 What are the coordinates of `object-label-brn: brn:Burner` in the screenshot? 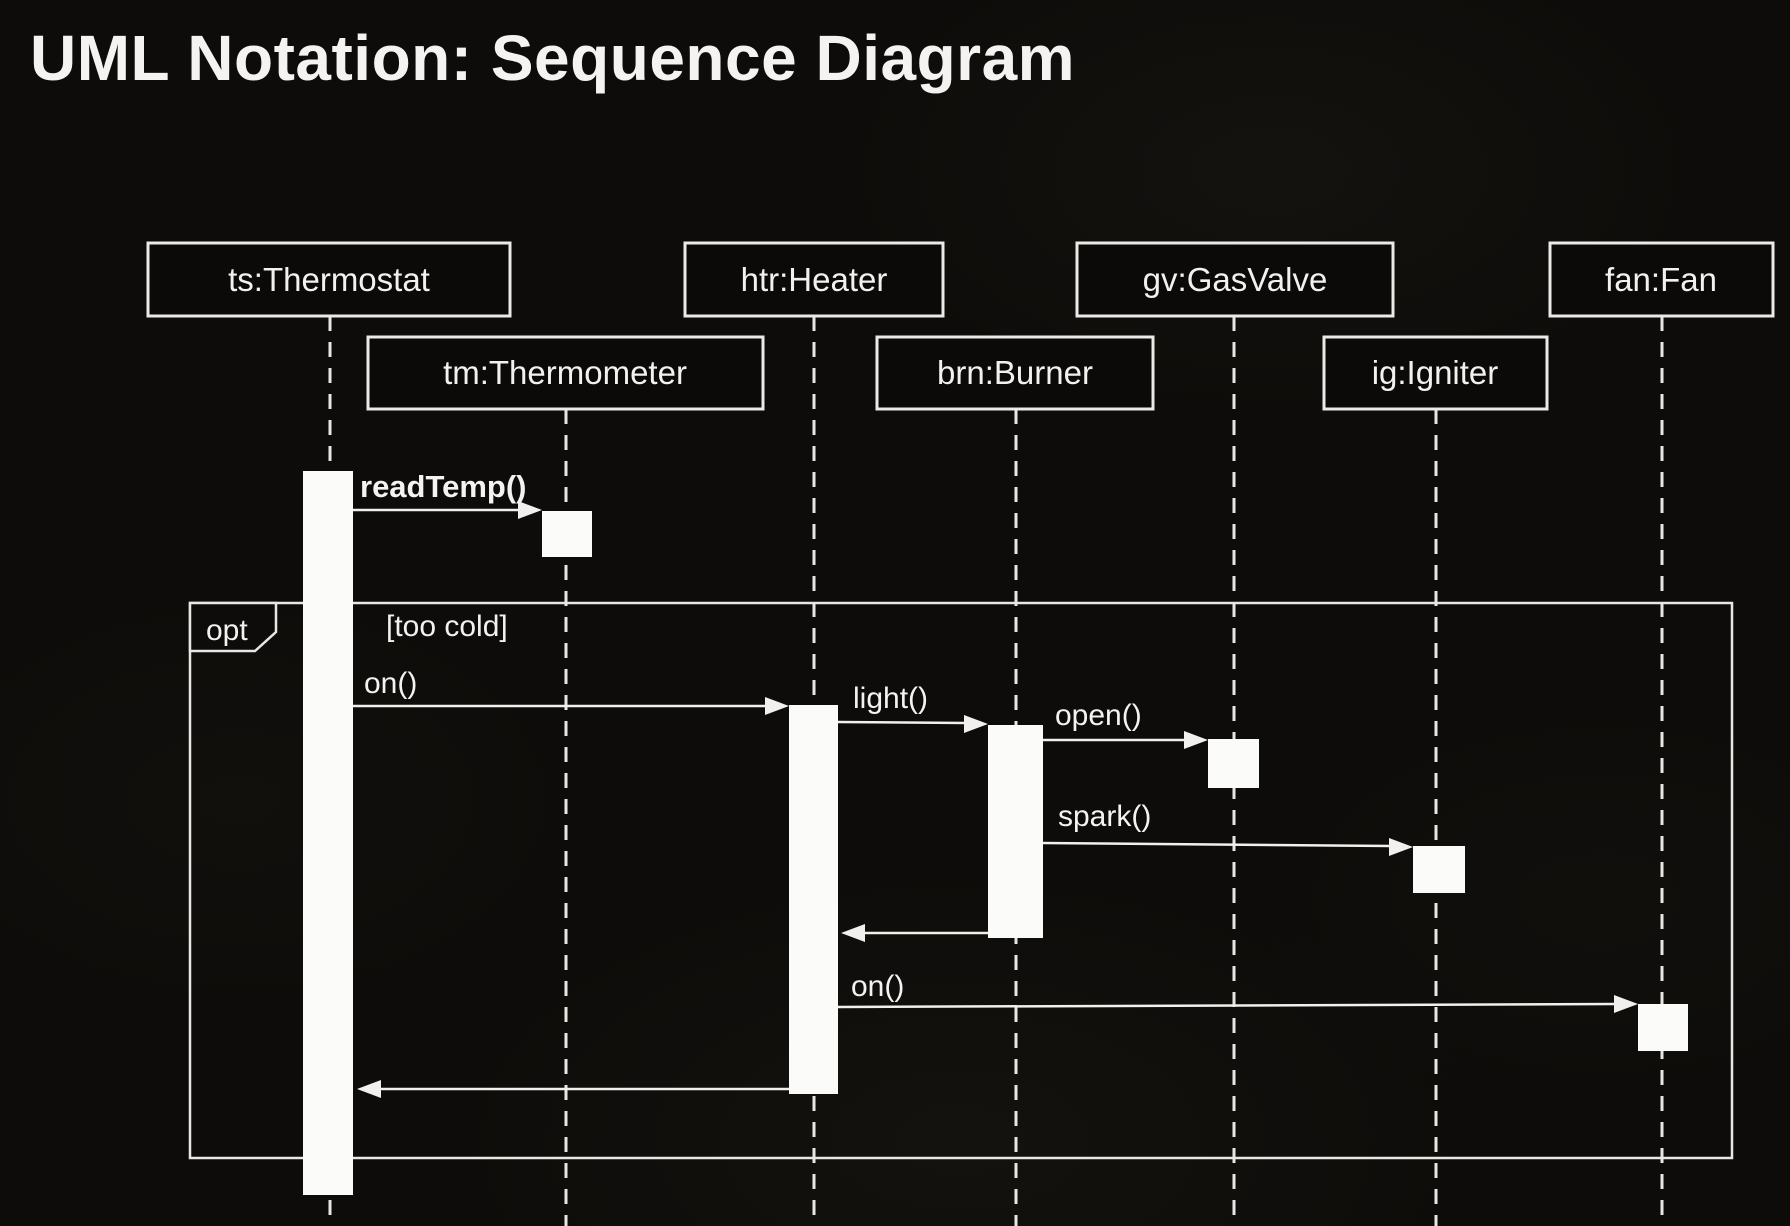 It's located at (1015, 372).